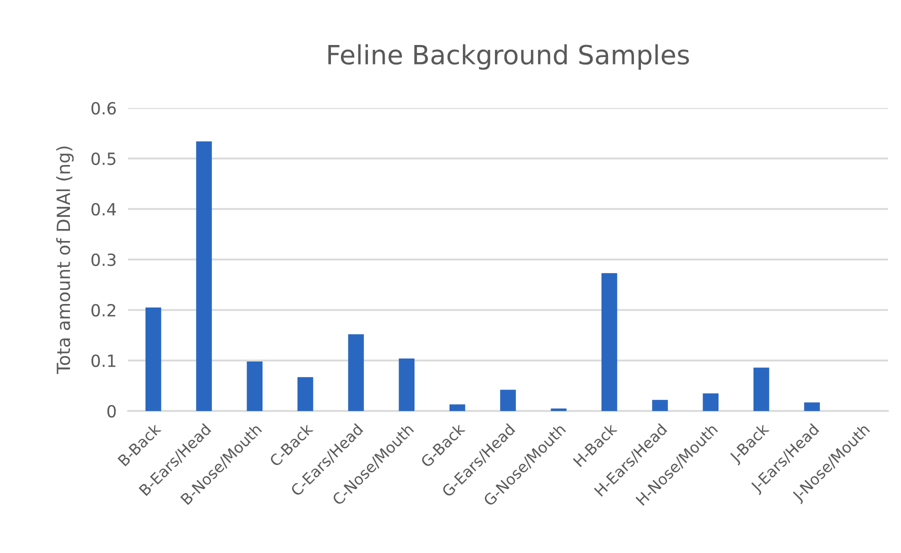  Describe the element at coordinates (111, 411) in the screenshot. I see `y-tick-label: 0` at that location.